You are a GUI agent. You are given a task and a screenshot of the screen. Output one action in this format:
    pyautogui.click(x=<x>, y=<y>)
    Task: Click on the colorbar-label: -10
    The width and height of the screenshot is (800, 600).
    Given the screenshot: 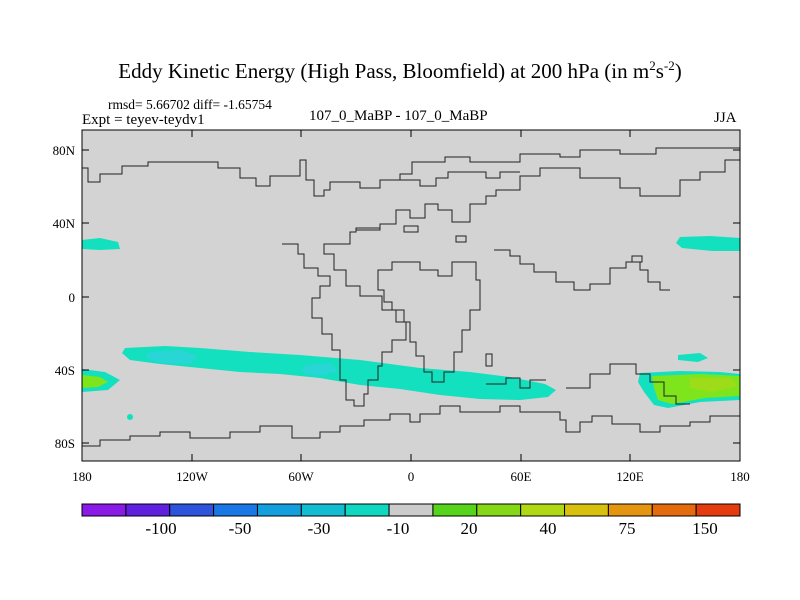 What is the action you would take?
    pyautogui.click(x=398, y=528)
    